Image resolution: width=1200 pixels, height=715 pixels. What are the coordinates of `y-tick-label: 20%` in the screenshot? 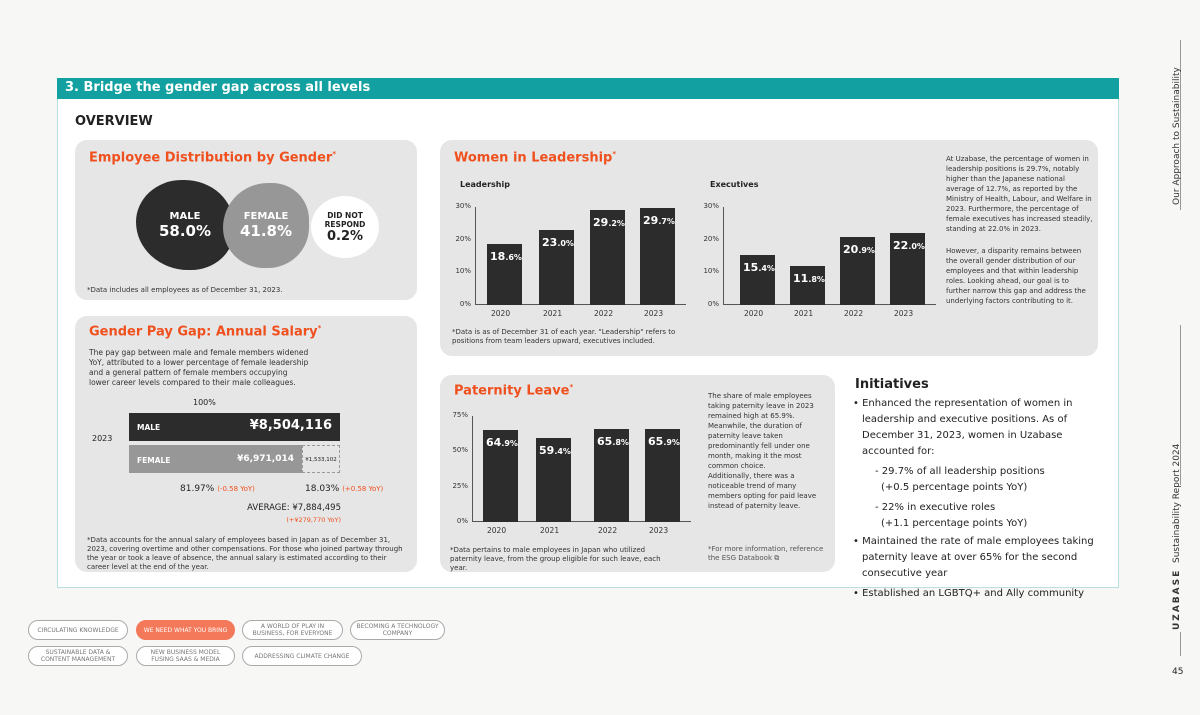 It's located at (463, 238).